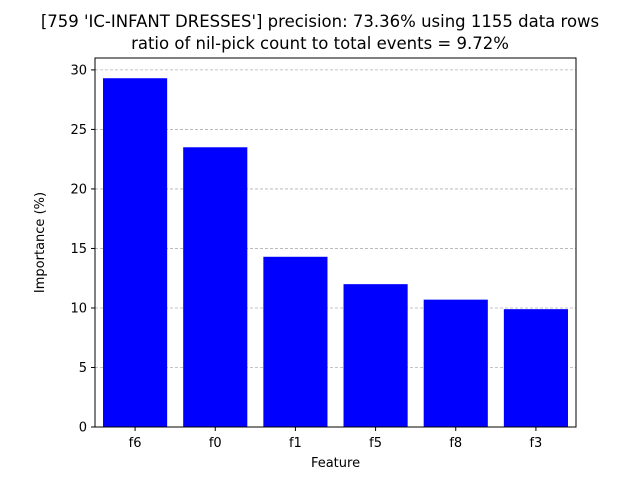  What do you see at coordinates (40, 242) in the screenshot?
I see `y-axis-label: Importance (%)` at bounding box center [40, 242].